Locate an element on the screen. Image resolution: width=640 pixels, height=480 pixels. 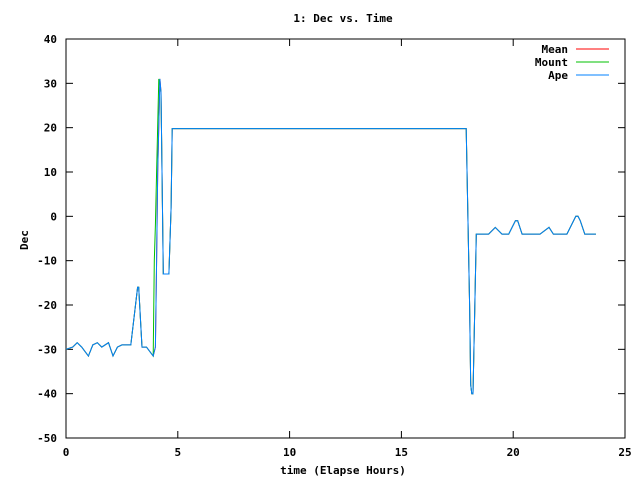
x-tick-label: 25 is located at coordinates (624, 452).